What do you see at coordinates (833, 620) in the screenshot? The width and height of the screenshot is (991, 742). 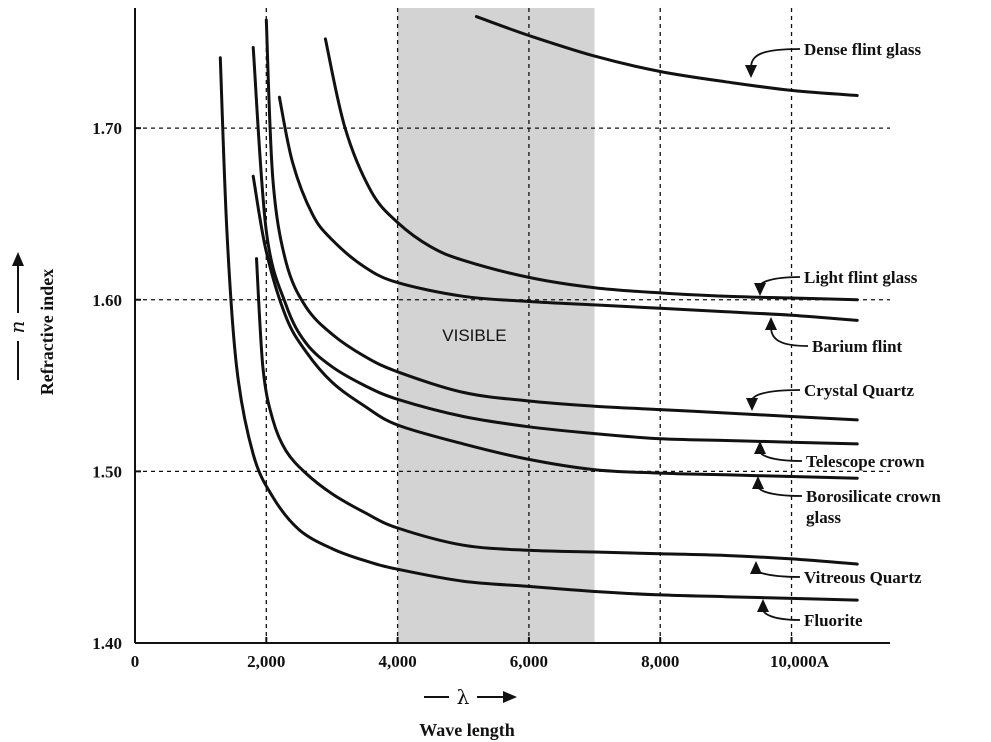 I see `series-label-text: Fluorite` at bounding box center [833, 620].